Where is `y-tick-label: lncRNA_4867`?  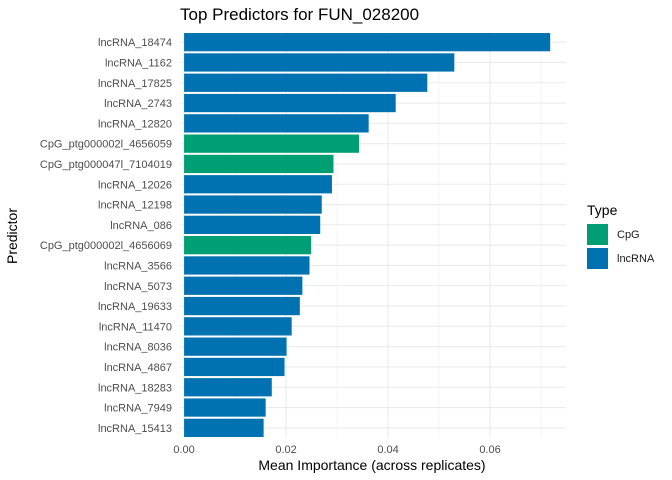 y-tick-label: lncRNA_4867 is located at coordinates (138, 368).